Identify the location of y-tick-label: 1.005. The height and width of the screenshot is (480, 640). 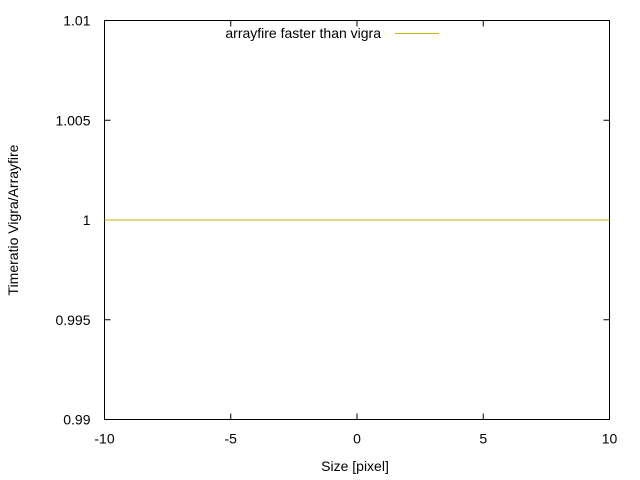
(72, 120).